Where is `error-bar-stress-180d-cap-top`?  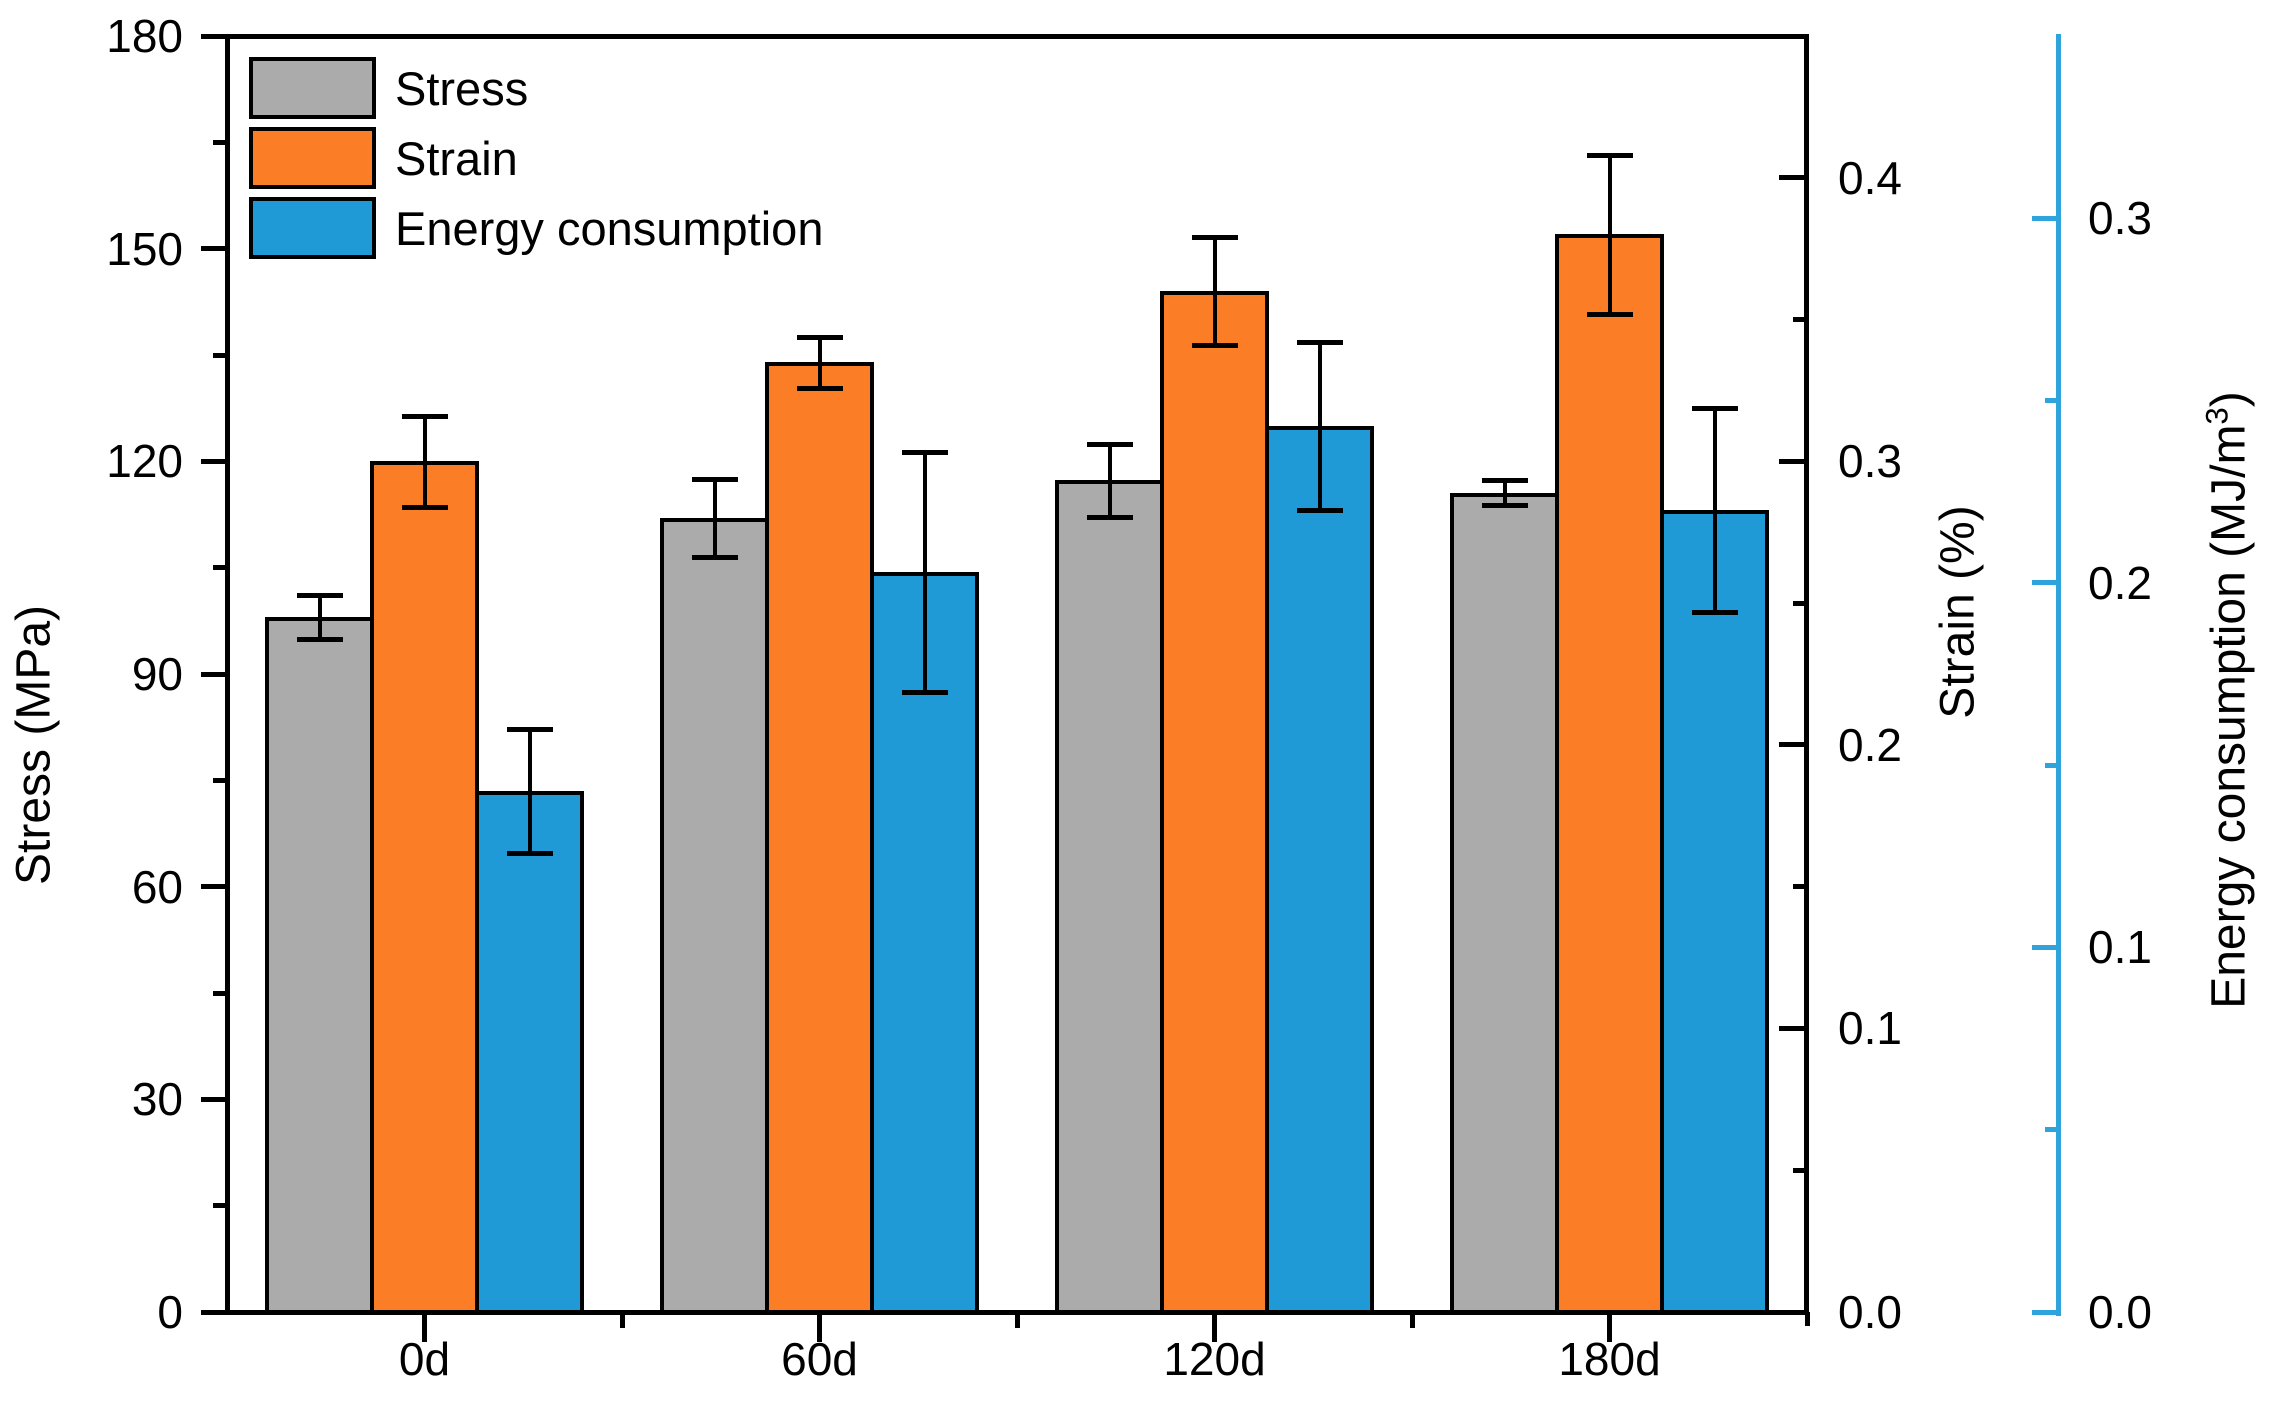 error-bar-stress-180d-cap-top is located at coordinates (1504, 481).